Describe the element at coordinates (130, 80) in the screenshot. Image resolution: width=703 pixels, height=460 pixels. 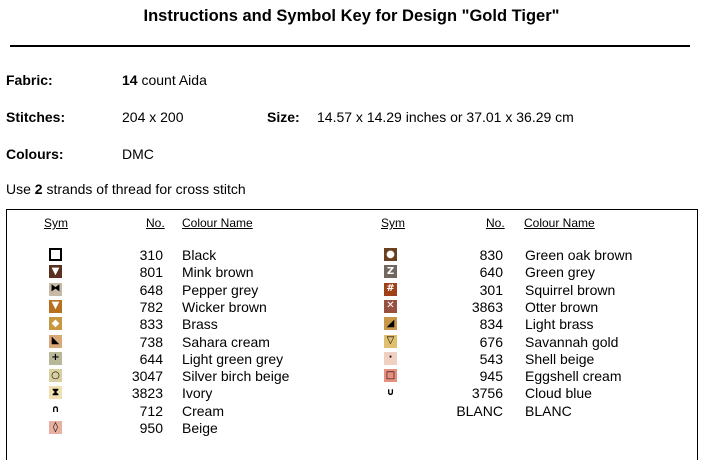
I see `fabric-count: 14` at that location.